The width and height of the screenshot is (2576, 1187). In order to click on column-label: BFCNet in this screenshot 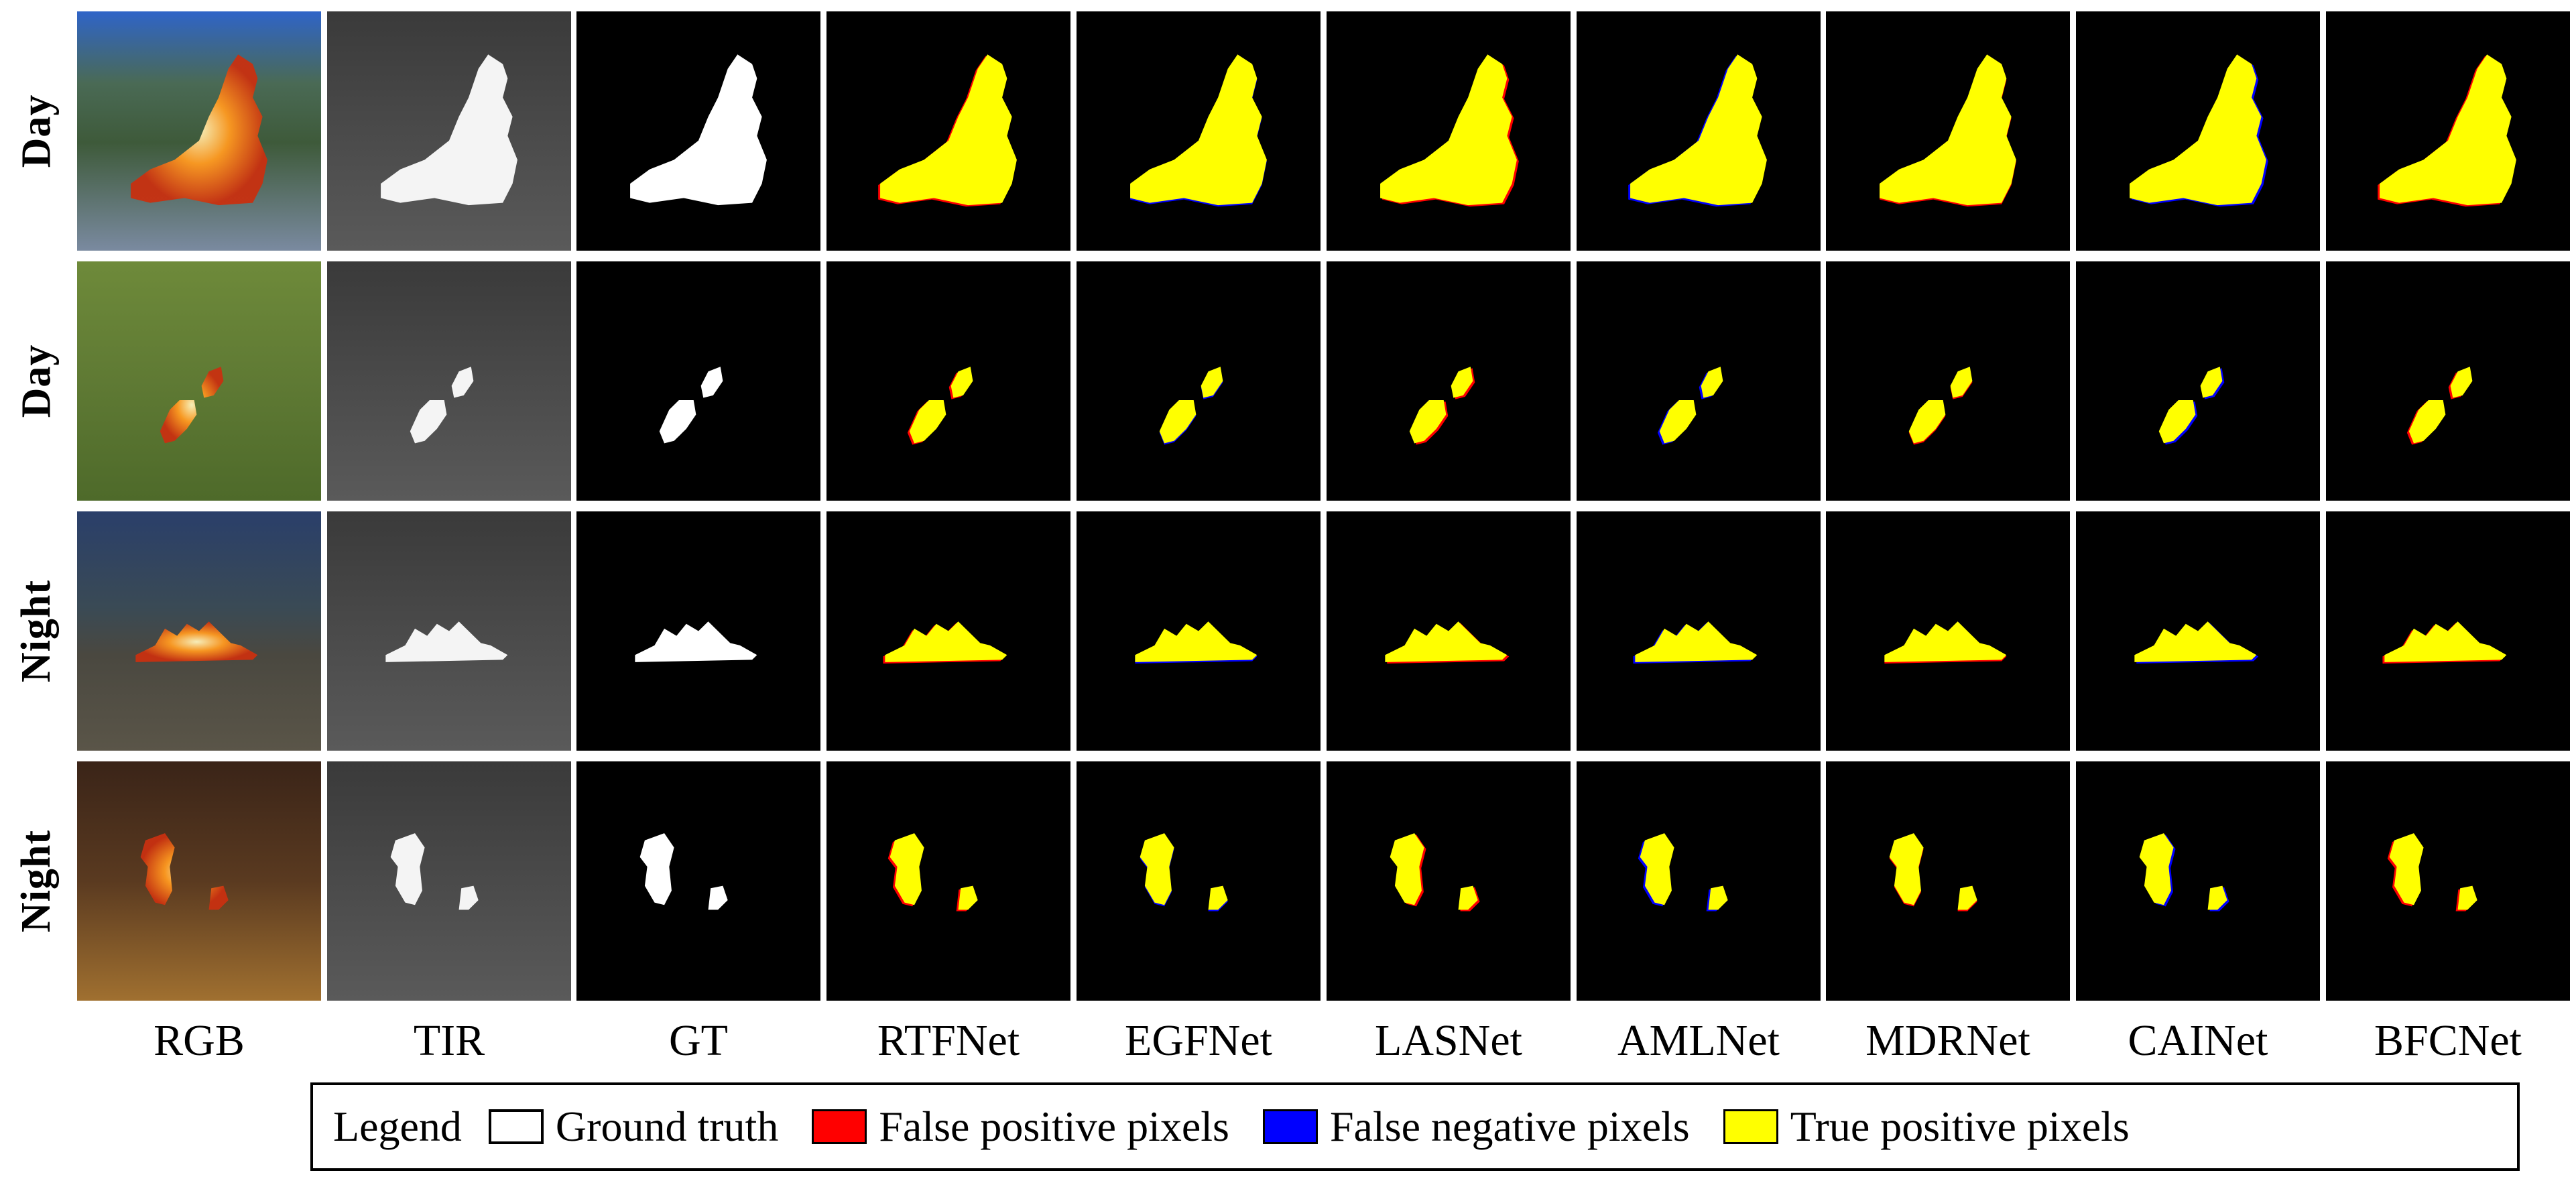, I will do `click(2448, 1040)`.